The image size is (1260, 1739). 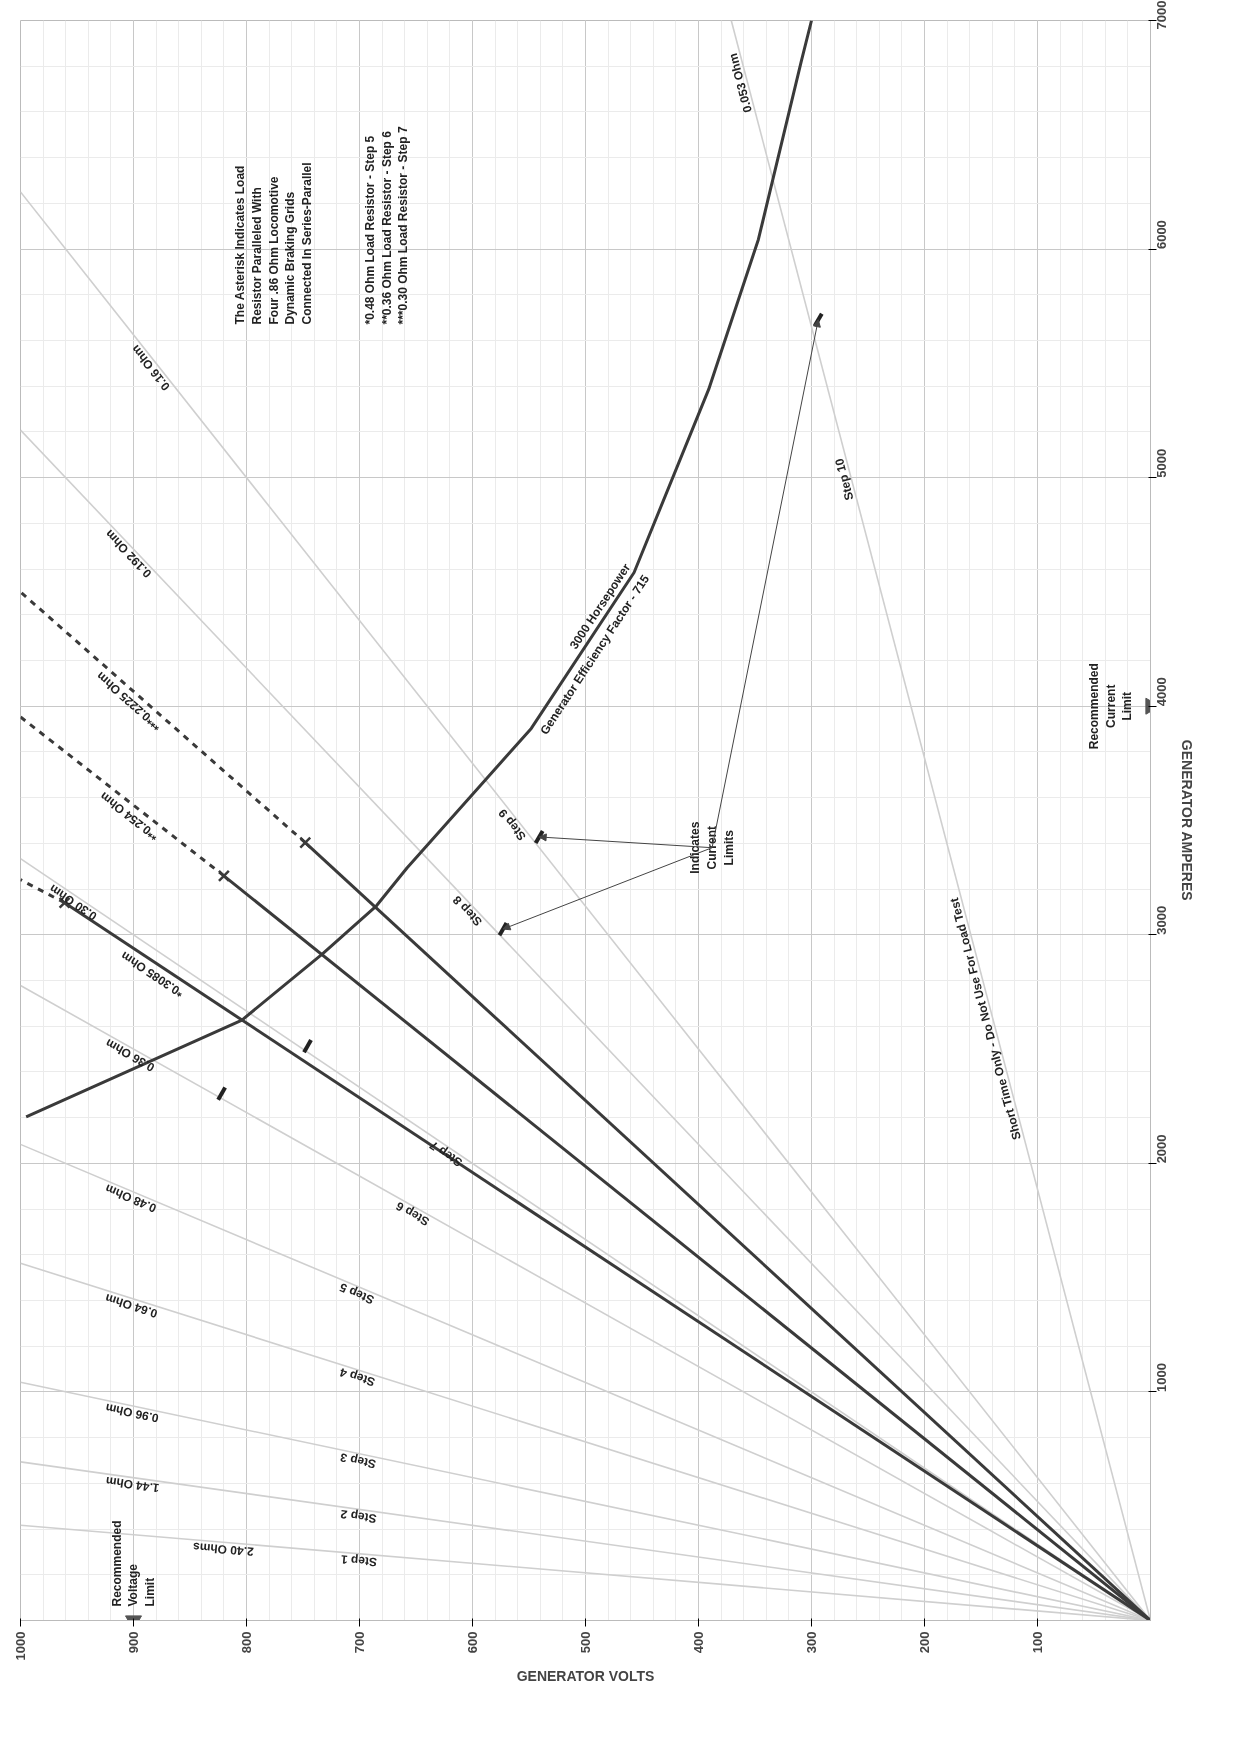 I want to click on annotation: 2.40 Ohms, so click(x=223, y=1549).